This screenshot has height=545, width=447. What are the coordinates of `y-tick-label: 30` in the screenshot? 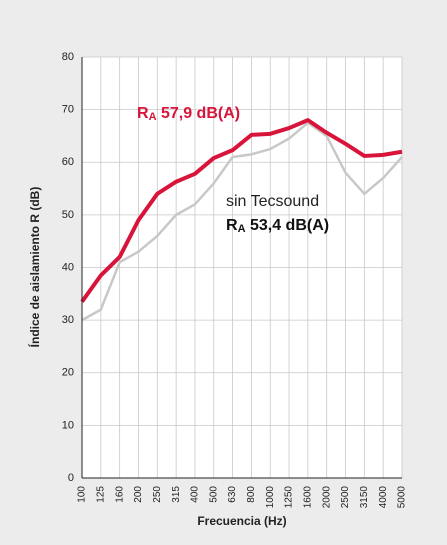 It's located at (68, 320).